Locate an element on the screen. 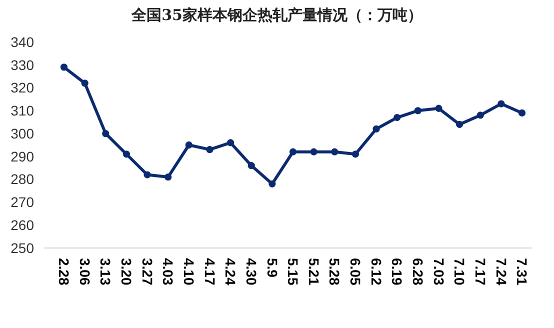 This screenshot has height=328, width=554. x-tick-label: 4.30 is located at coordinates (251, 272).